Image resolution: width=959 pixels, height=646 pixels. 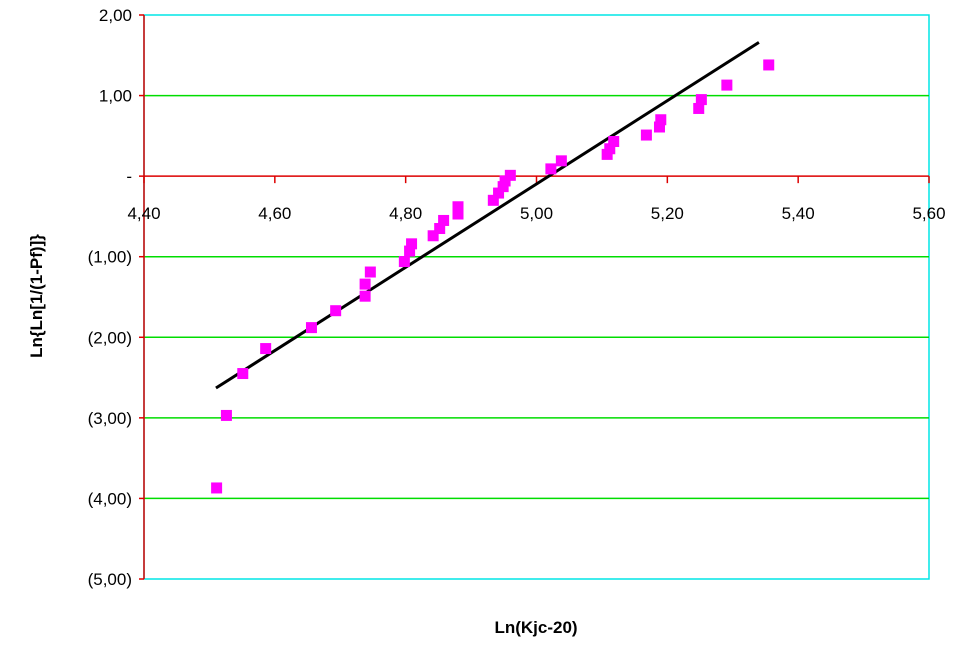 I want to click on x-tick-labels: 4,40 4,60 4,80 5,00 5,20 5,40 5,60, so click(x=536, y=213).